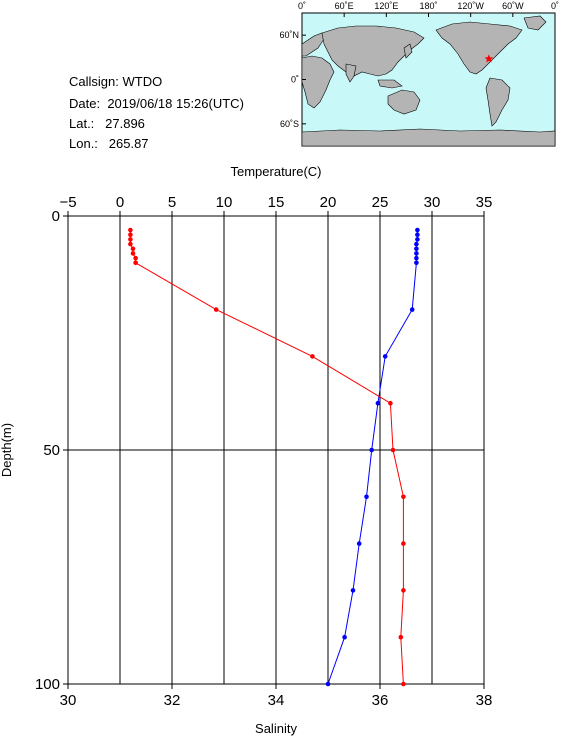 The image size is (561, 737). I want to click on map-longitude-label: 60˚E, so click(344, 6).